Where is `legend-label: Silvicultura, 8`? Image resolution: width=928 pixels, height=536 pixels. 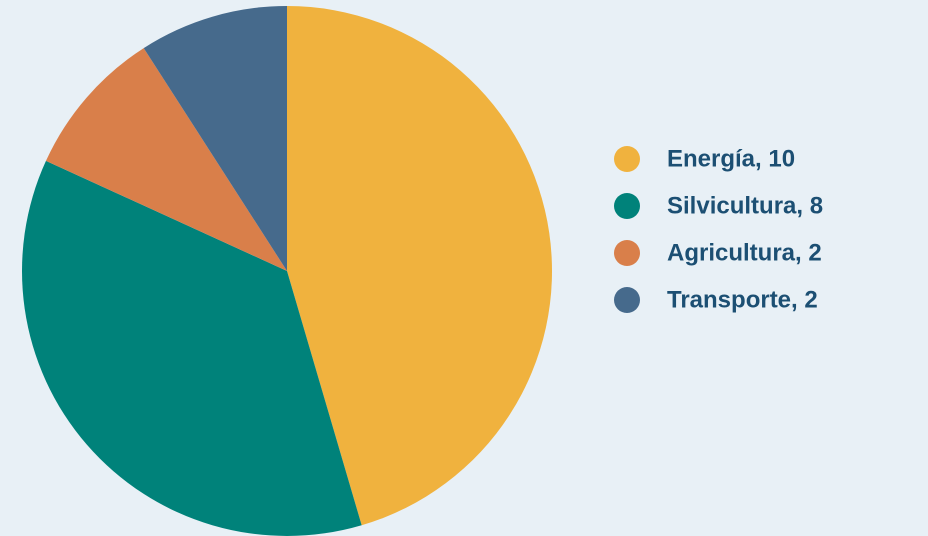 legend-label: Silvicultura, 8 is located at coordinates (745, 205).